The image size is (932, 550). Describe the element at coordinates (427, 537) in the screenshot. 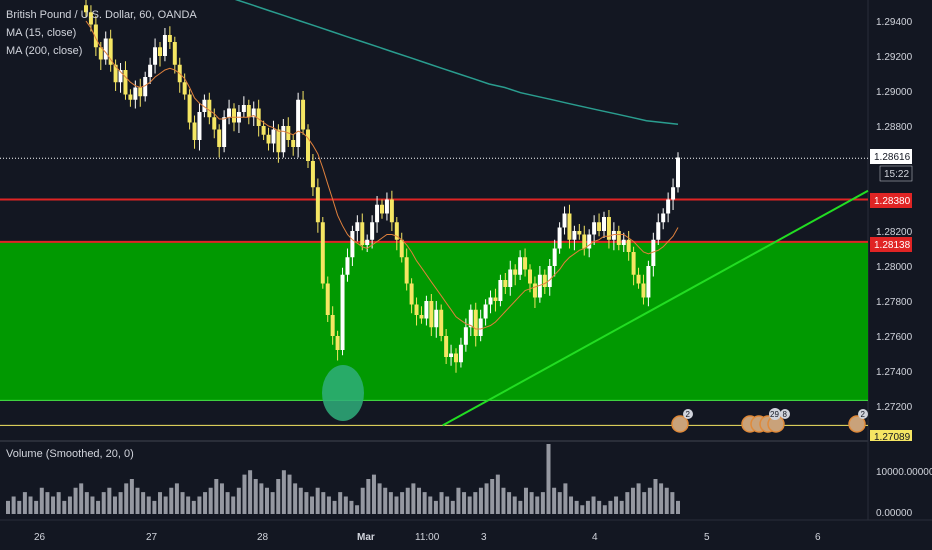

I see `time-axis: 26 27 28 Mar 11:00 3 4 5 6` at that location.